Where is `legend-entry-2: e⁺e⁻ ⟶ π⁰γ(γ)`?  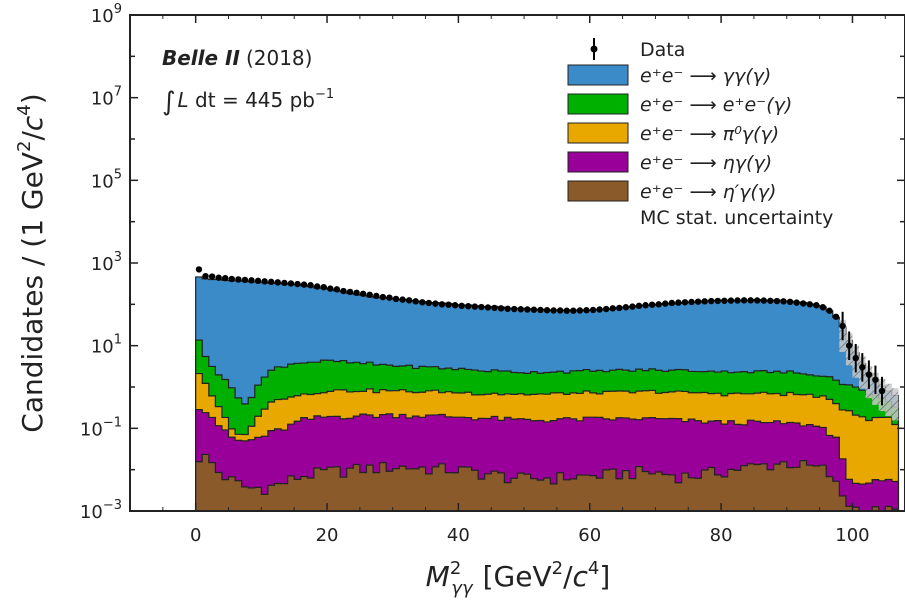 legend-entry-2: e⁺e⁻ ⟶ π⁰γ(γ) is located at coordinates (673, 133).